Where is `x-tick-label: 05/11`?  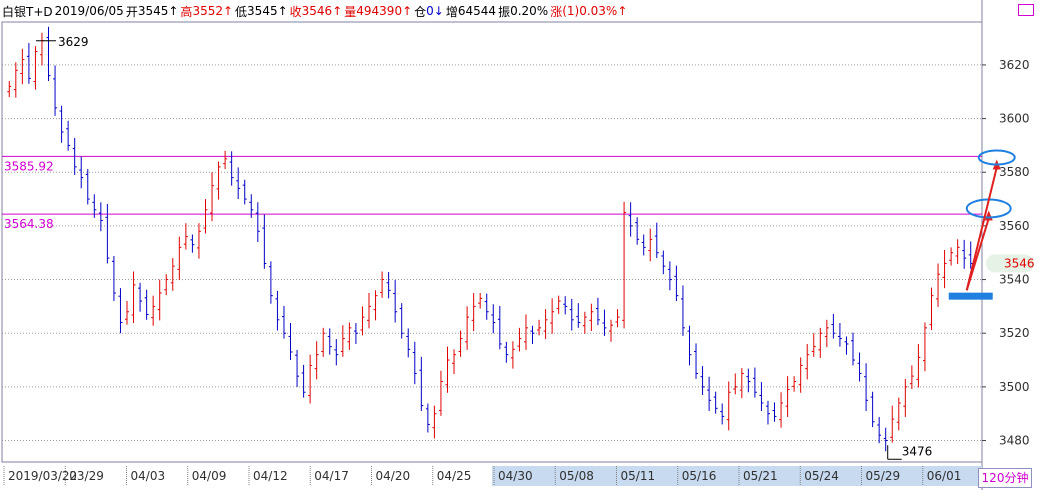
x-tick-label: 05/11 is located at coordinates (638, 476).